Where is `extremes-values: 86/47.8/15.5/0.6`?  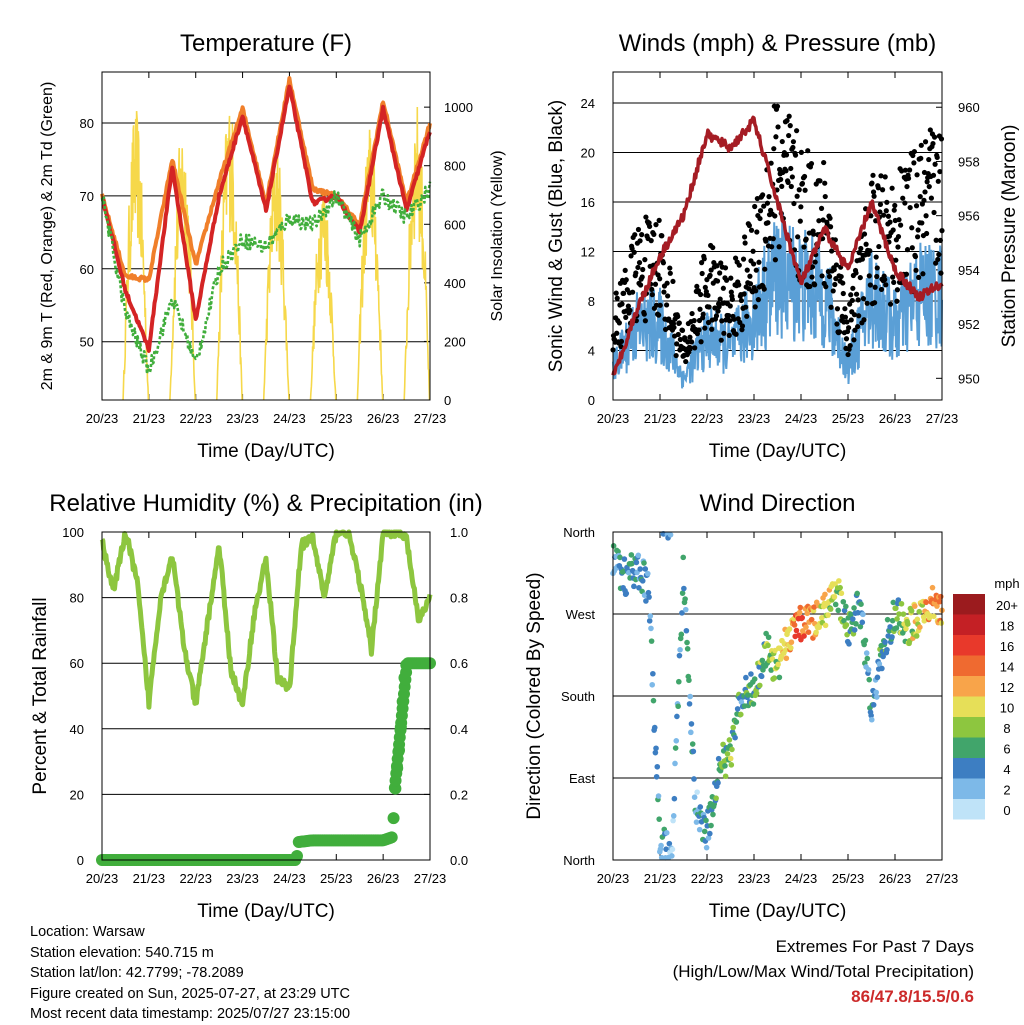
extremes-values: 86/47.8/15.5/0.6 is located at coordinates (912, 996).